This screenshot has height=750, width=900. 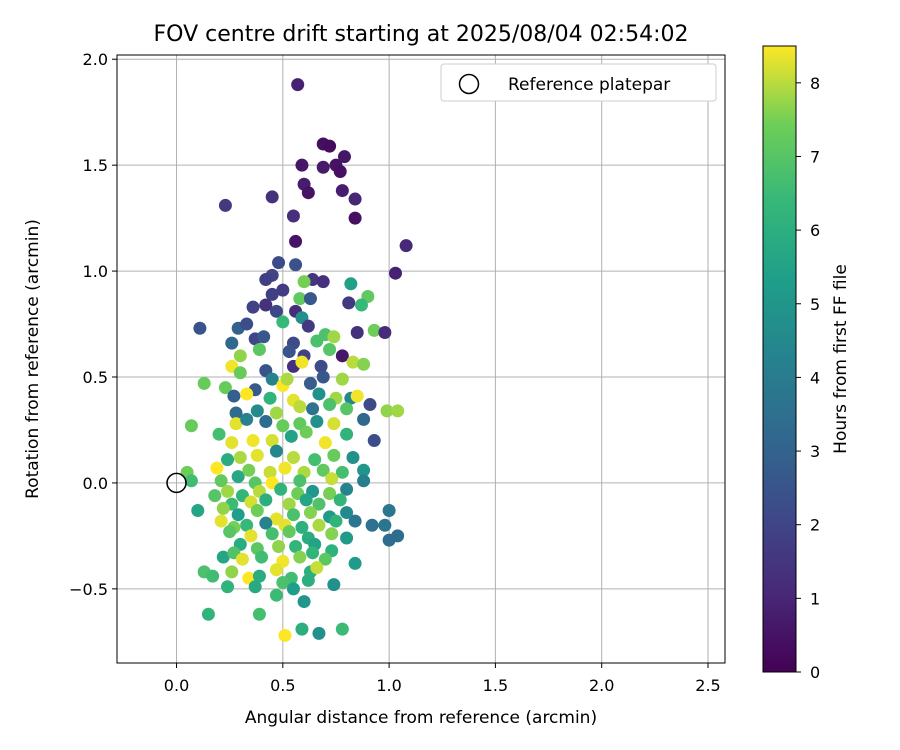 What do you see at coordinates (815, 83) in the screenshot?
I see `colorbar-tick-label: 8` at bounding box center [815, 83].